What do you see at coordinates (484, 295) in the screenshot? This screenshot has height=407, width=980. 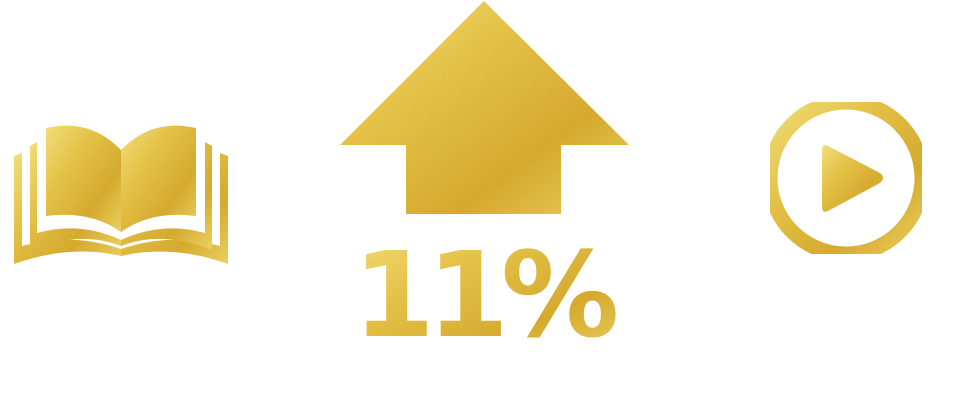 I see `stat-value: 11%` at bounding box center [484, 295].